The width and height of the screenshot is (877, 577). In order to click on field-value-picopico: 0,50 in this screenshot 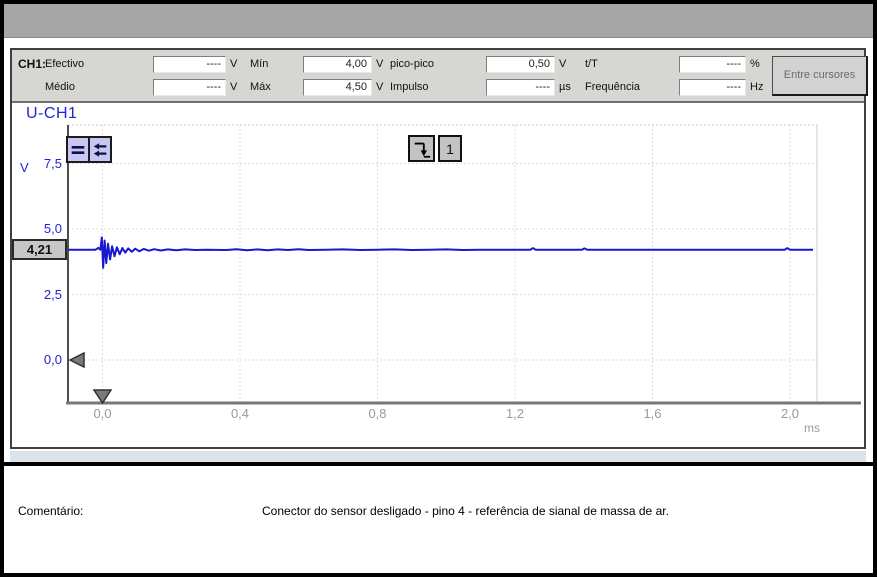, I will do `click(520, 64)`.